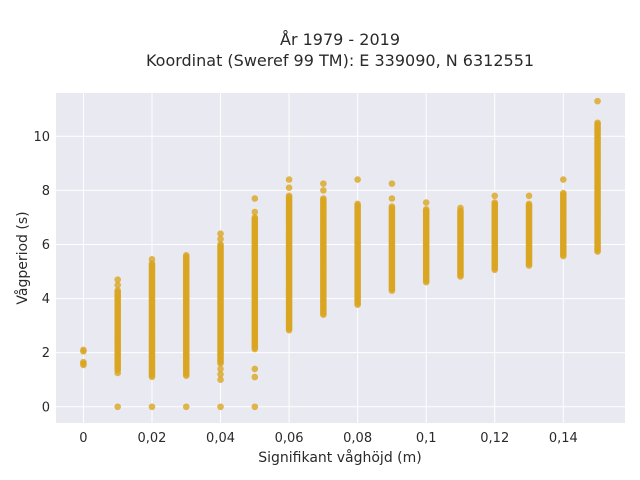 This screenshot has height=480, width=640. I want to click on x-tick-label: 0,1, so click(426, 438).